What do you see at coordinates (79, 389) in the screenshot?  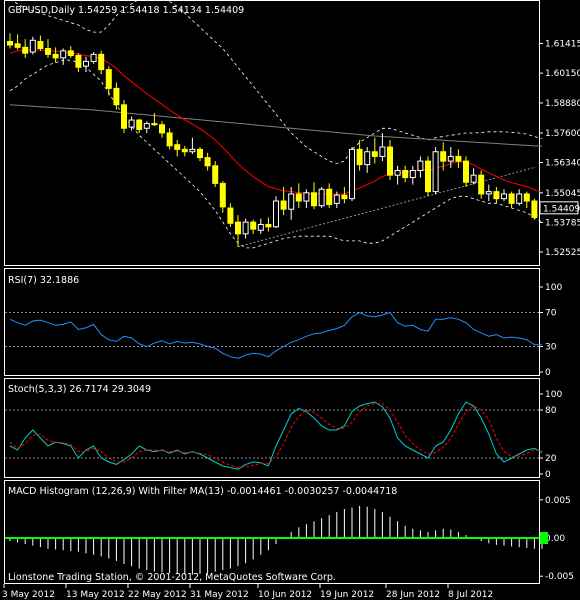 I see `stoch-header: Stoch(5,3,3) 26.7174 29.3049` at bounding box center [79, 389].